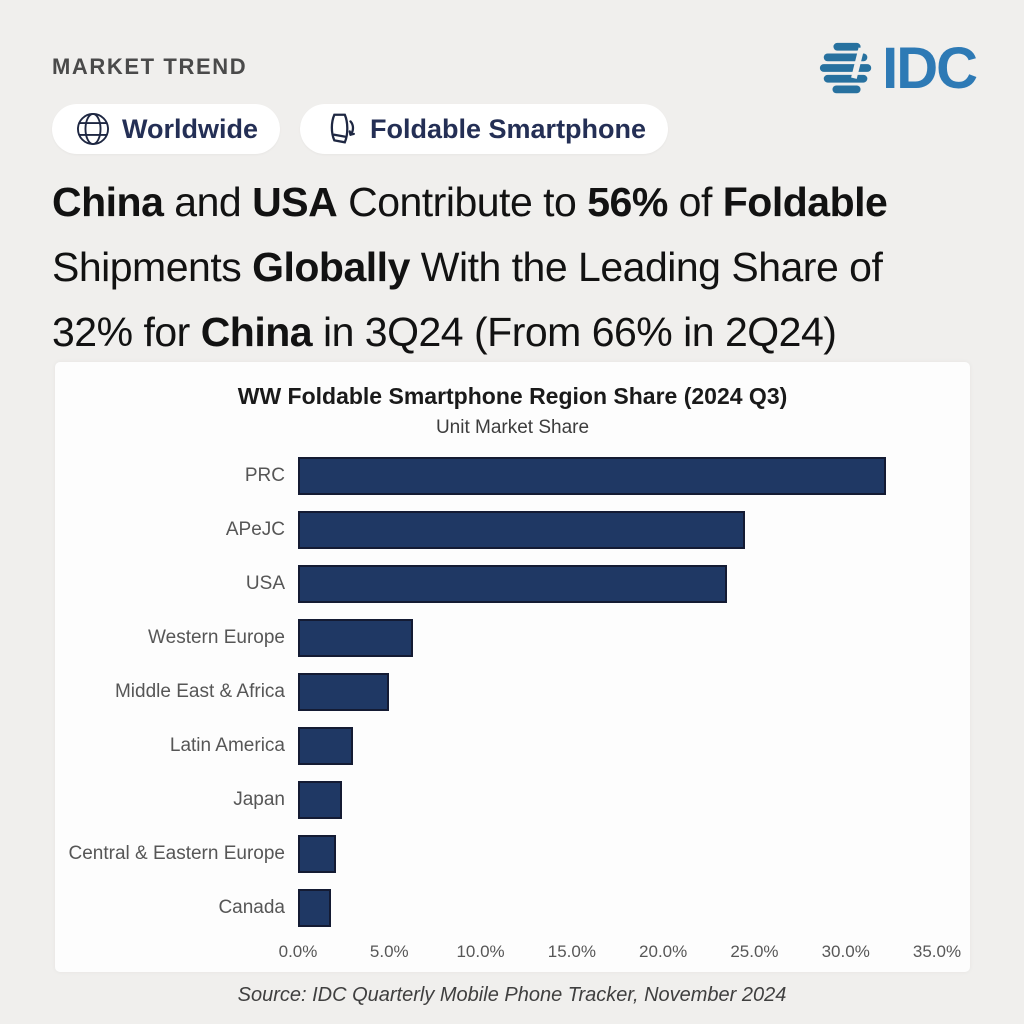 This screenshot has height=1024, width=1024. Describe the element at coordinates (845, 951) in the screenshot. I see `x-axis-tick: 30.0%` at that location.